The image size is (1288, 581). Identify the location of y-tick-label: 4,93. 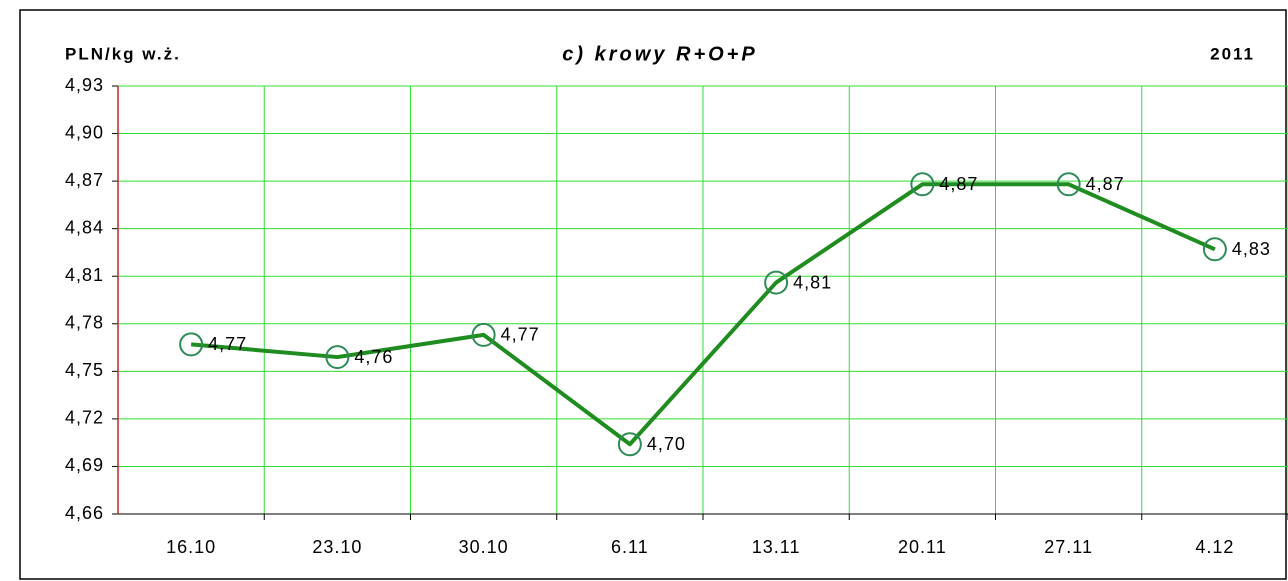
(84, 85).